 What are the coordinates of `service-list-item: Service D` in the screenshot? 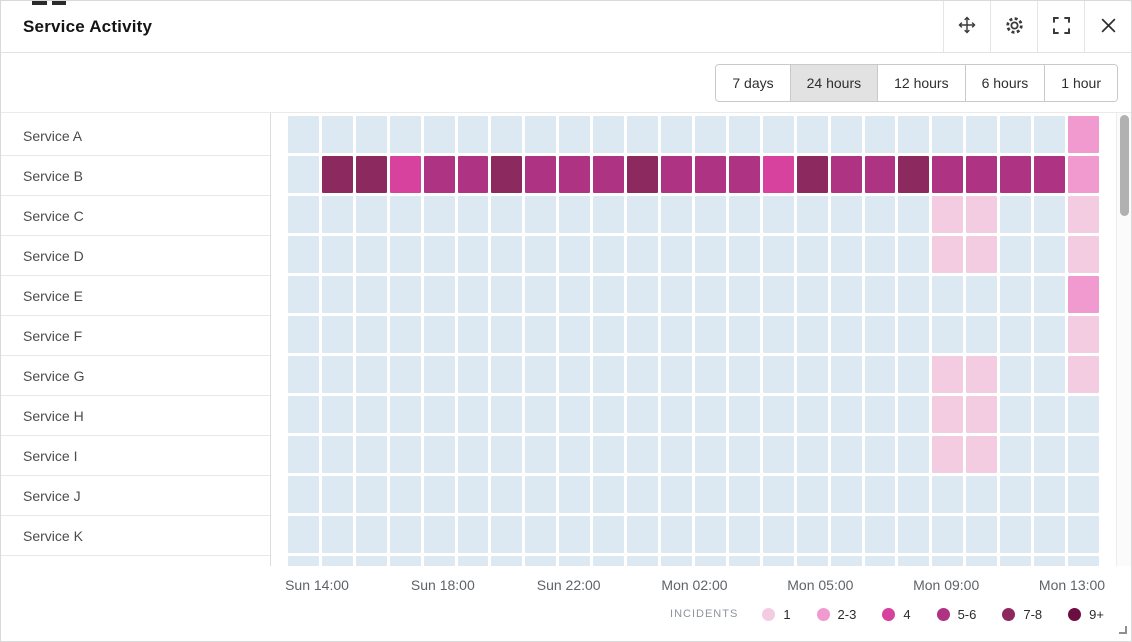 It's located at (135, 256).